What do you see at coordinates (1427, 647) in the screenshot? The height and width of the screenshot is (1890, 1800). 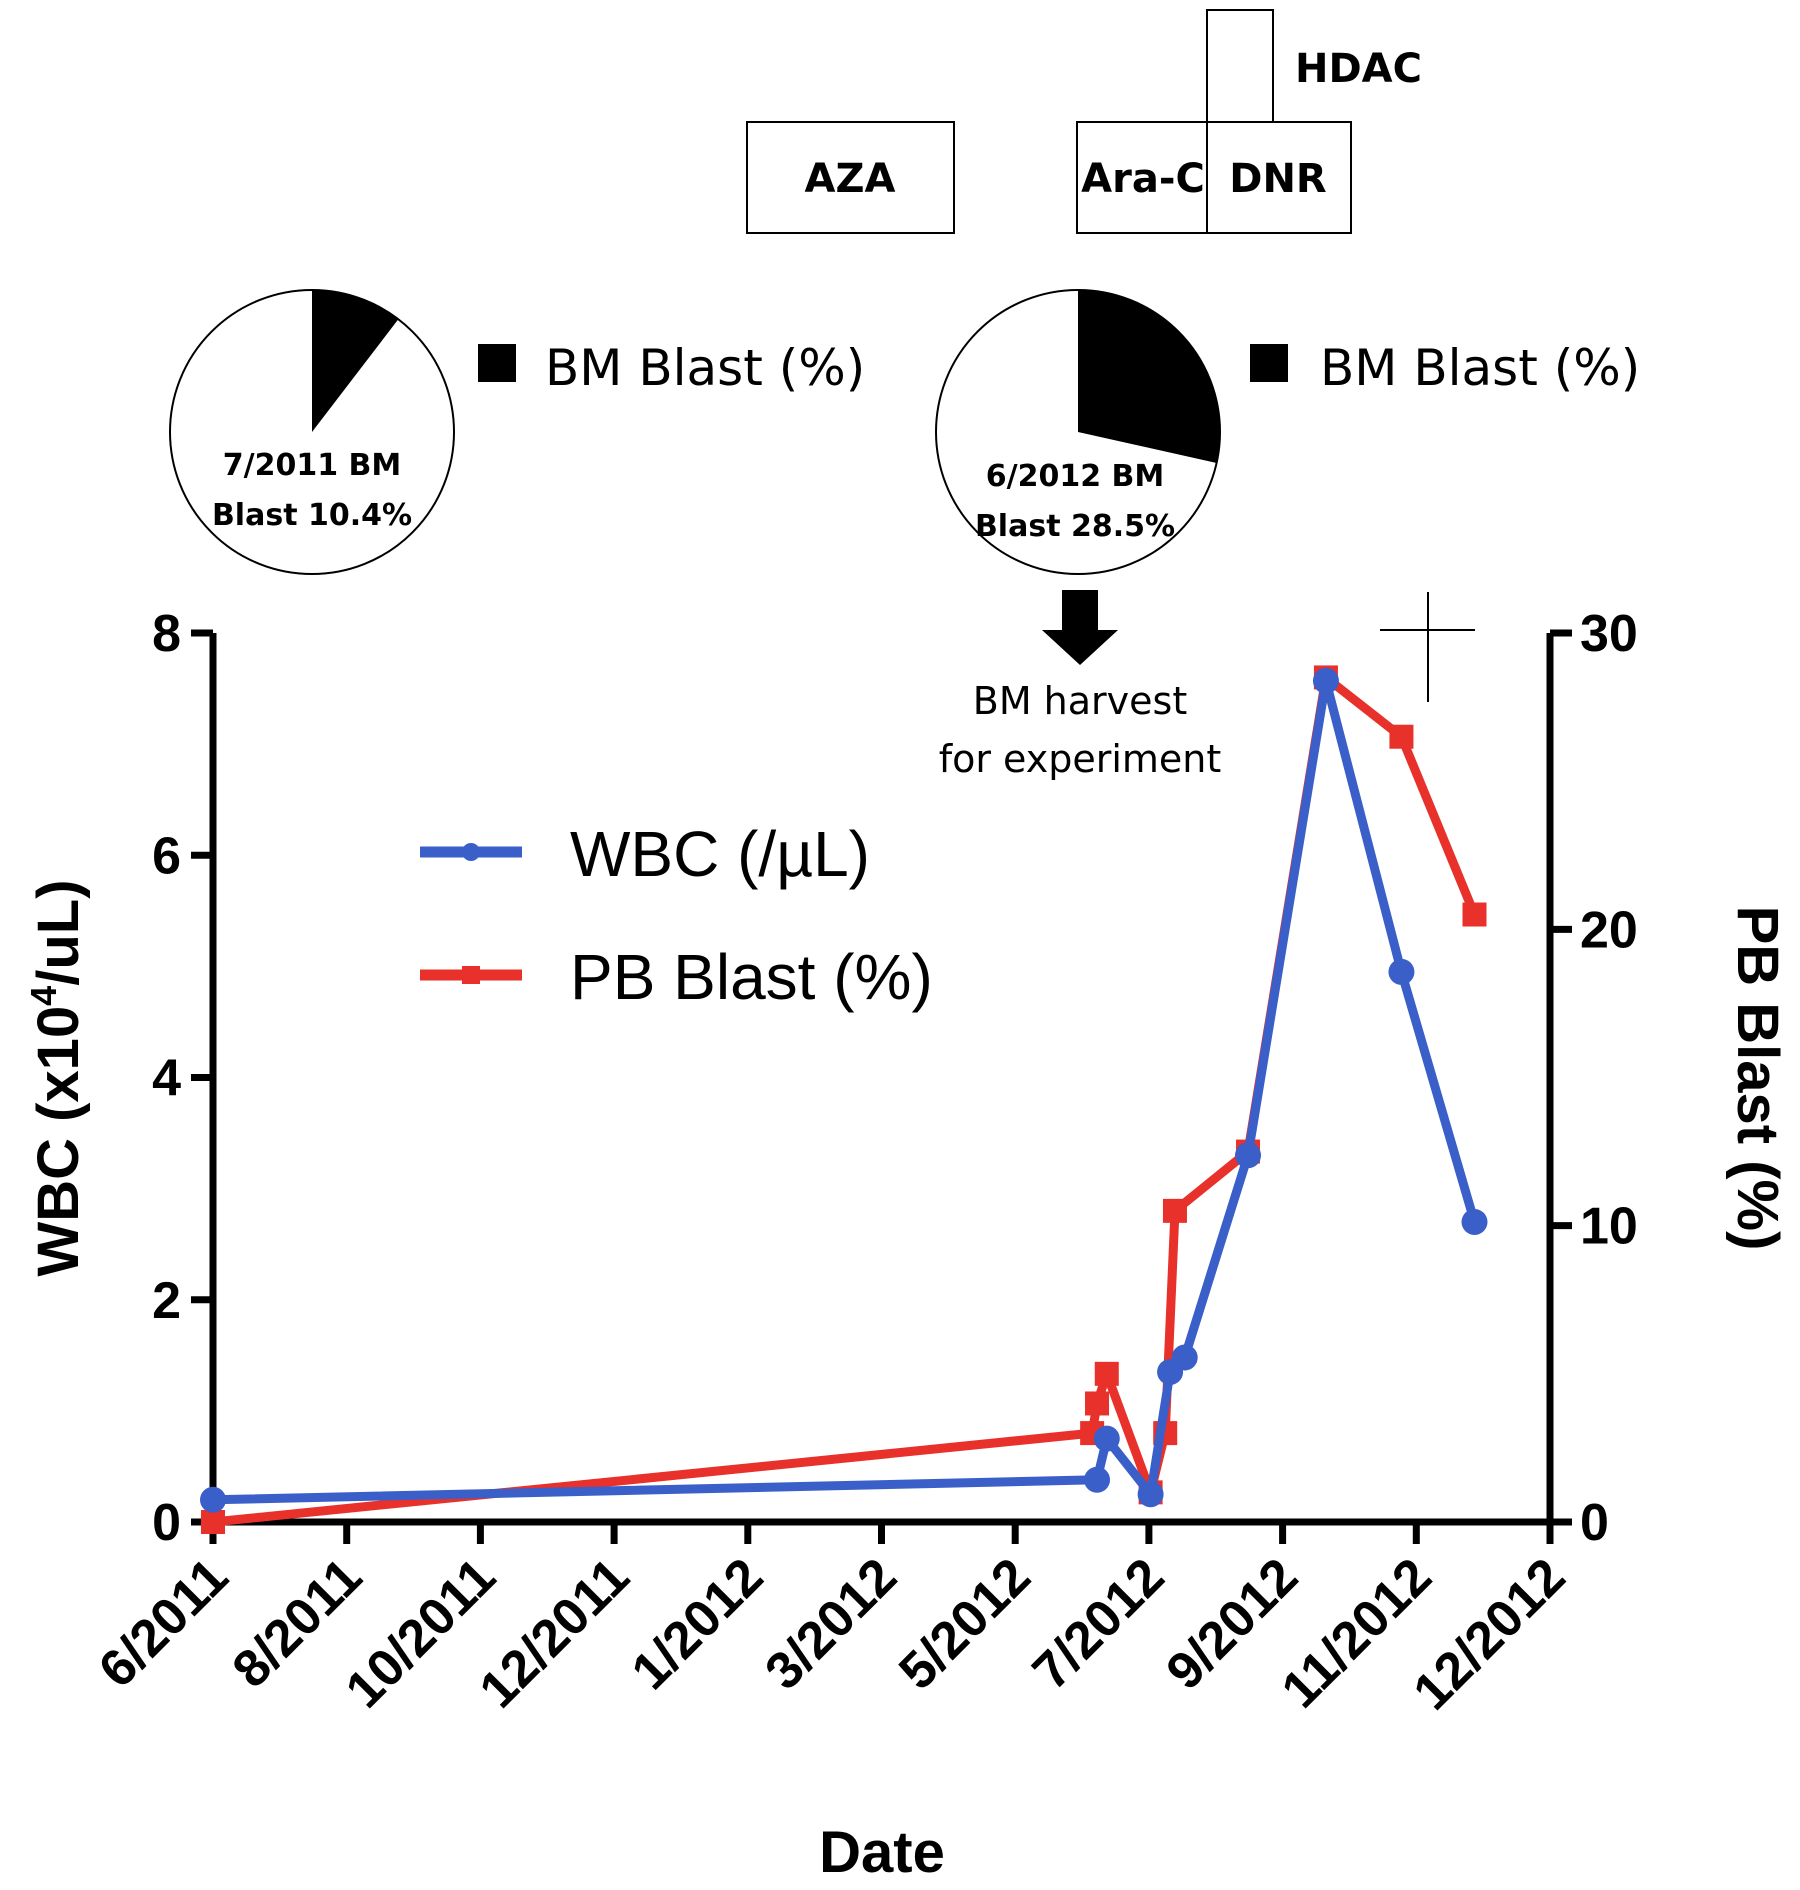 I see `cross-icon` at bounding box center [1427, 647].